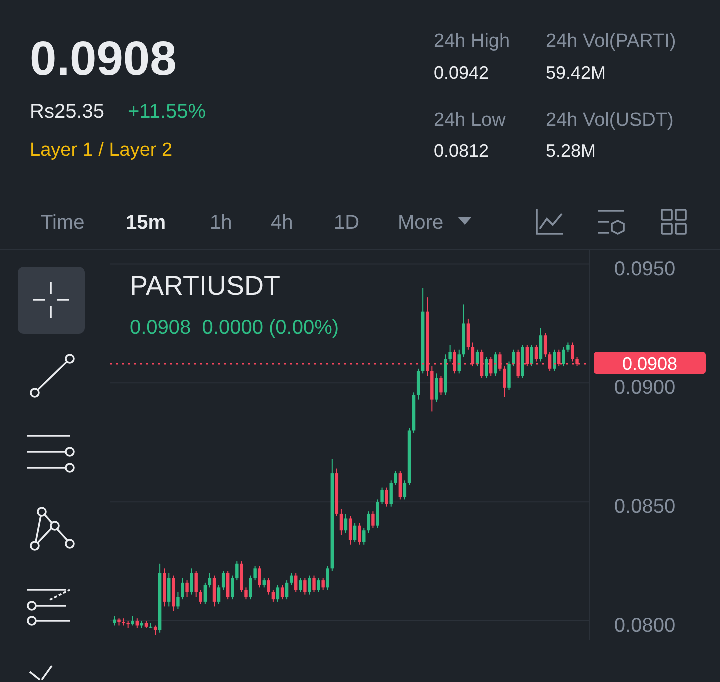 The image size is (720, 682). What do you see at coordinates (421, 223) in the screenshot?
I see `text: More` at bounding box center [421, 223].